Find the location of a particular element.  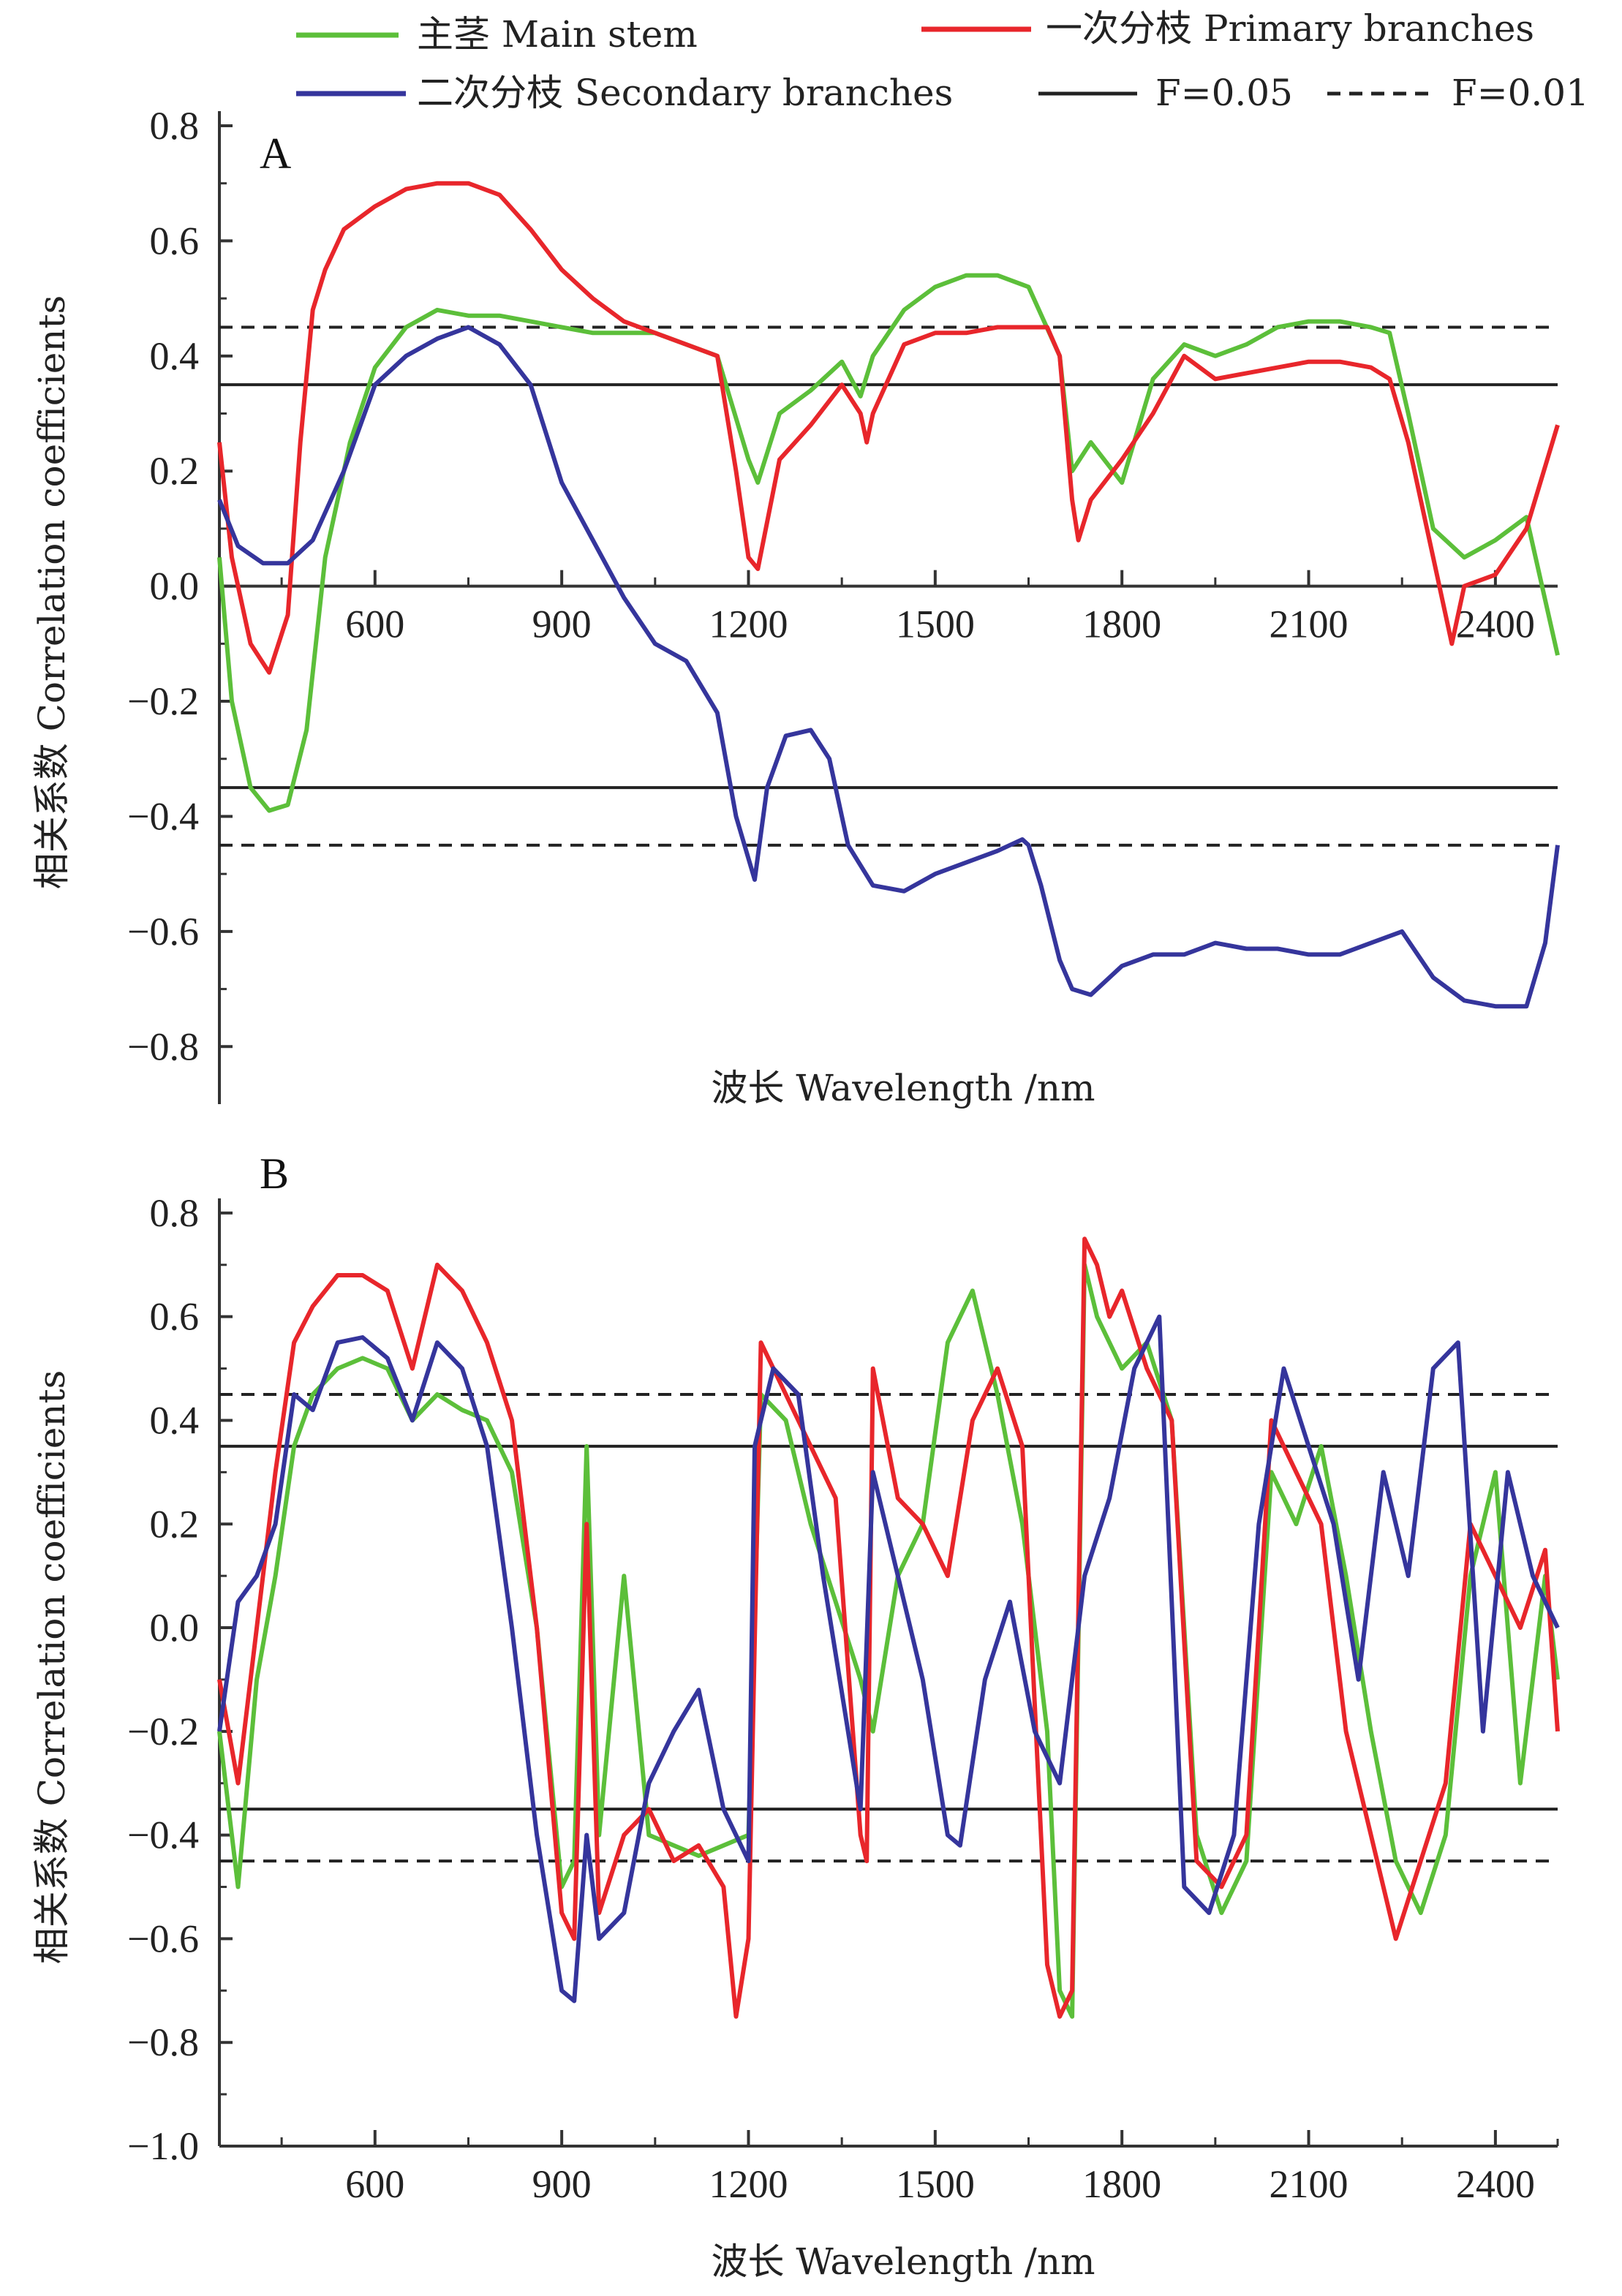

panel-a-y-axis: 0.8 0.6 0.4 0.2 0.0 −0.2 −0.4 −0.6 −0.8 is located at coordinates (180, 604).